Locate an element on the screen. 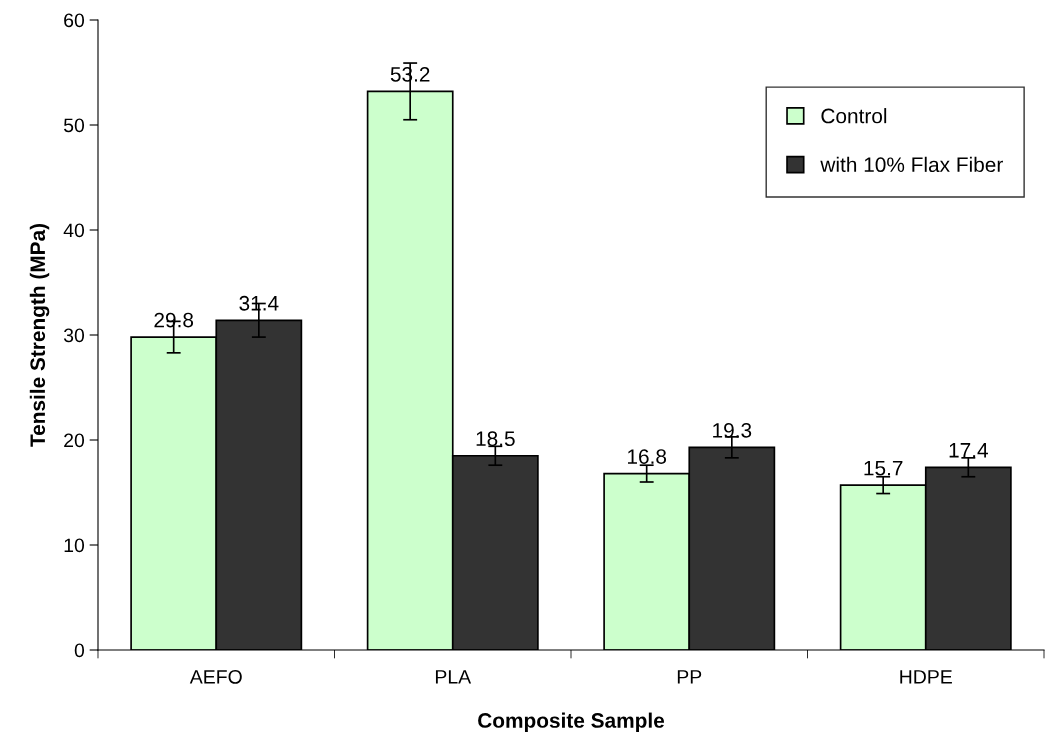  y-tick-label: 40 is located at coordinates (74, 230).